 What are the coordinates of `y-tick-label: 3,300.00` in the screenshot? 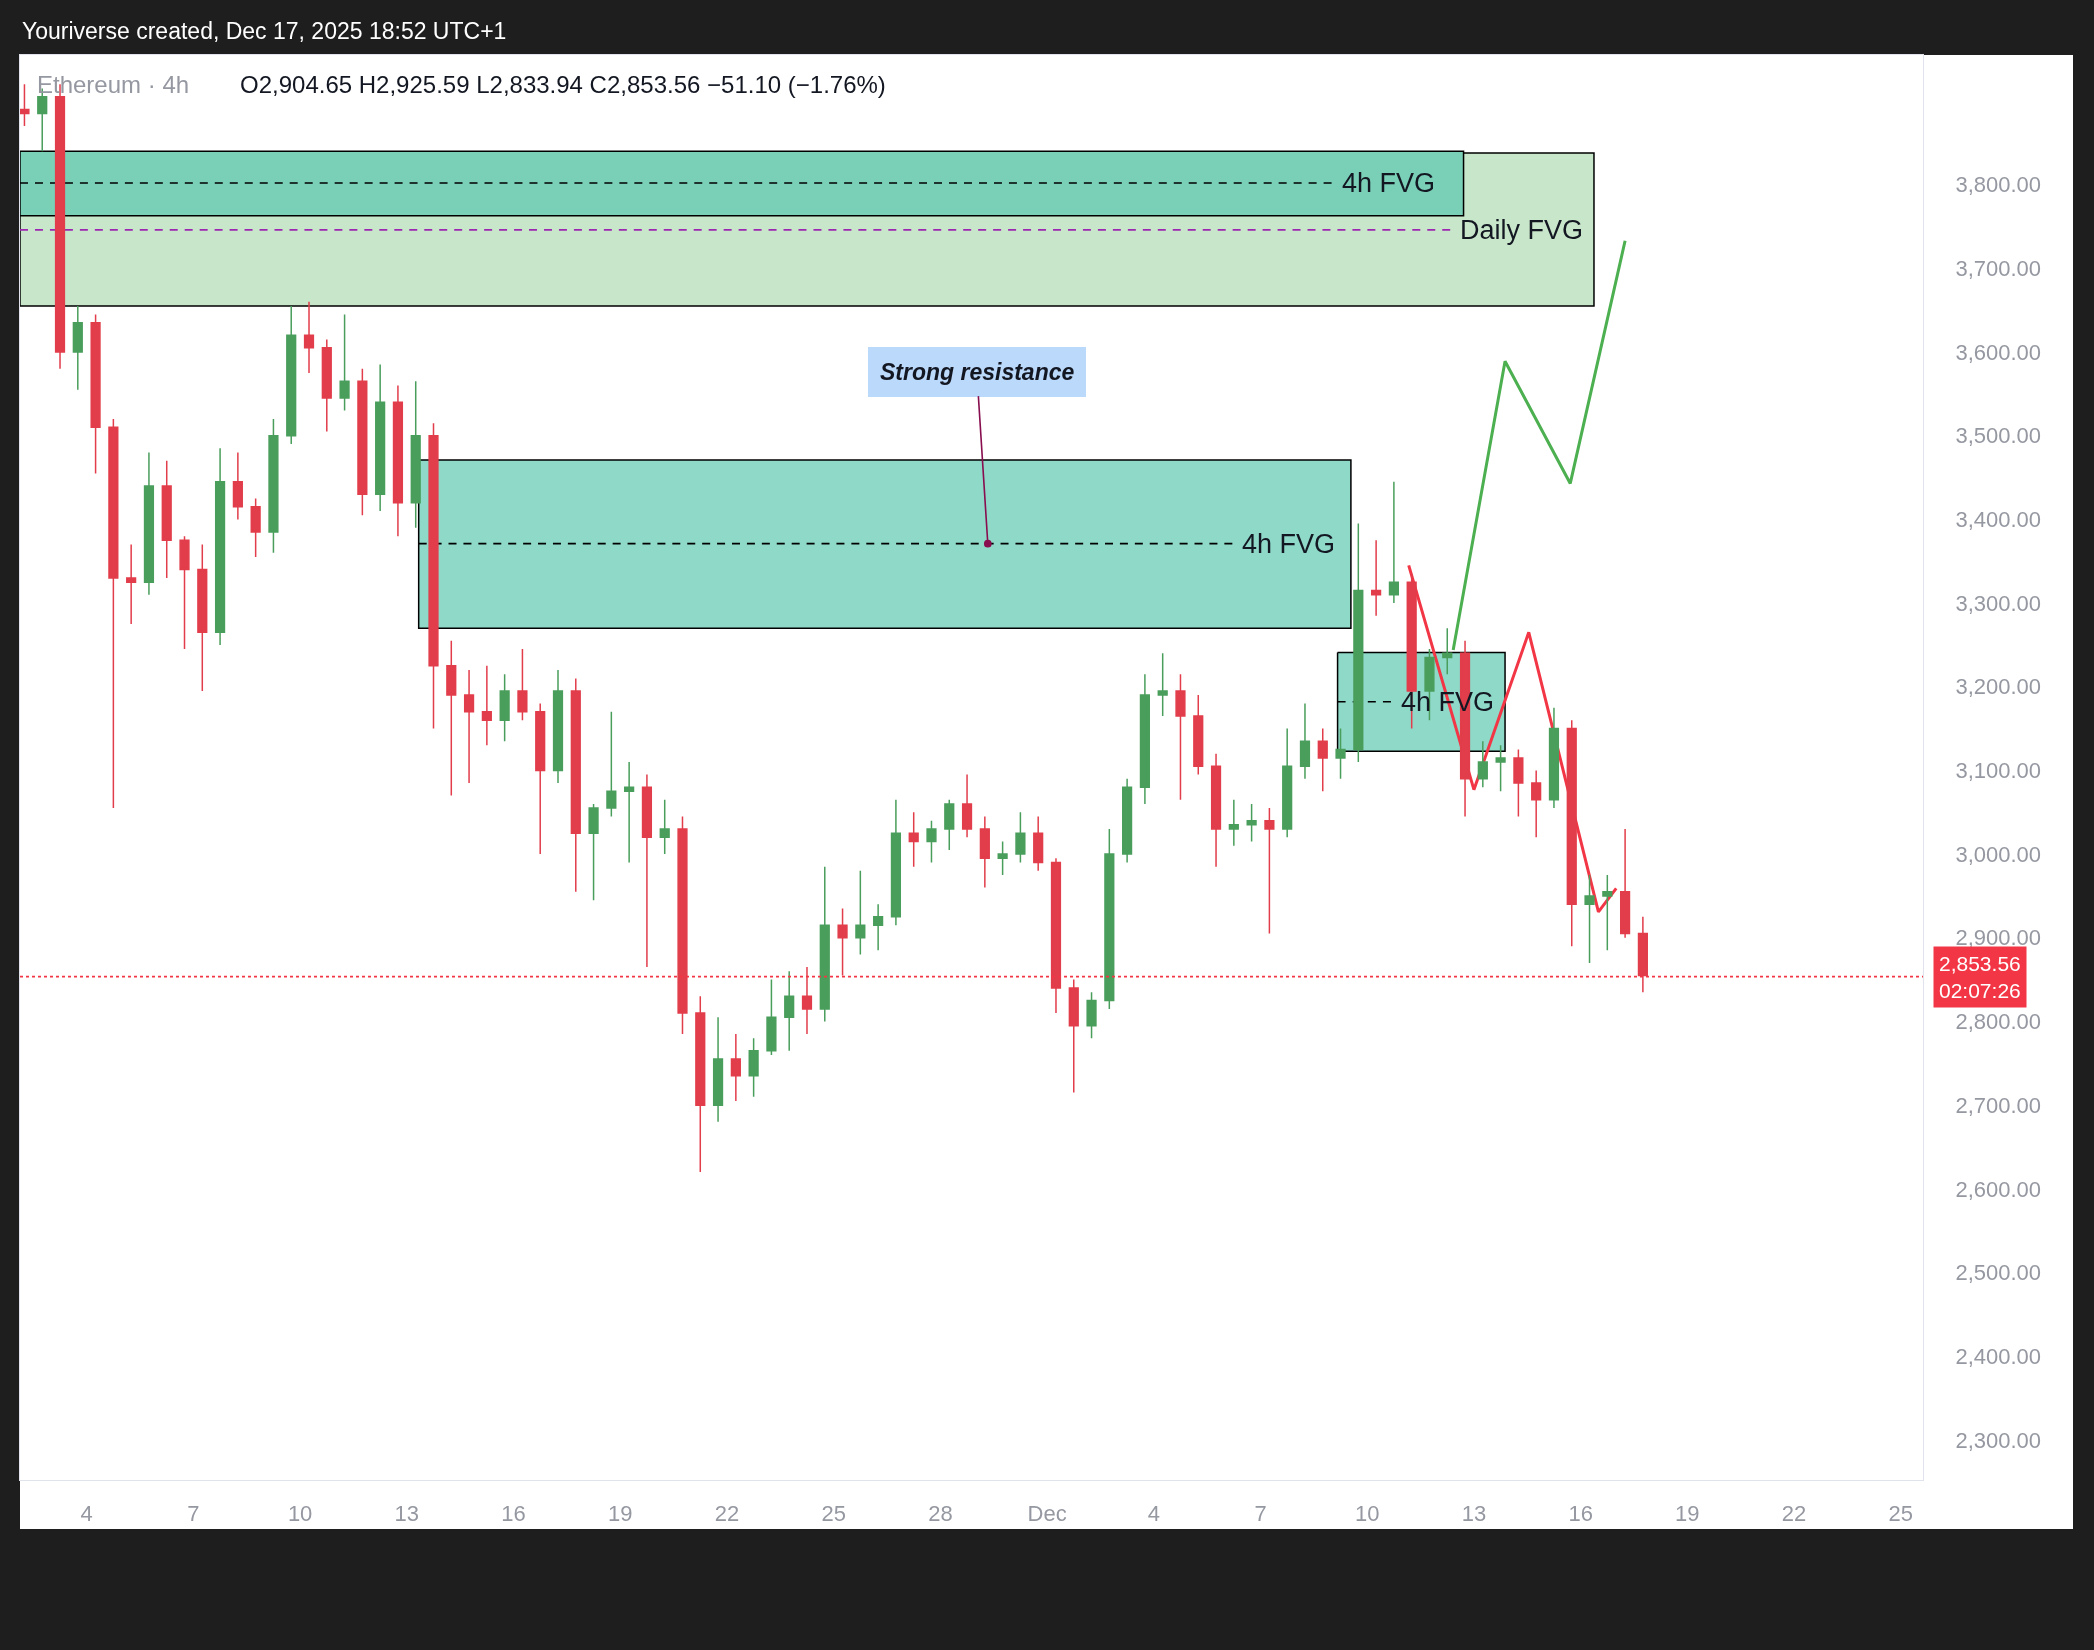 It's located at (1998, 603).